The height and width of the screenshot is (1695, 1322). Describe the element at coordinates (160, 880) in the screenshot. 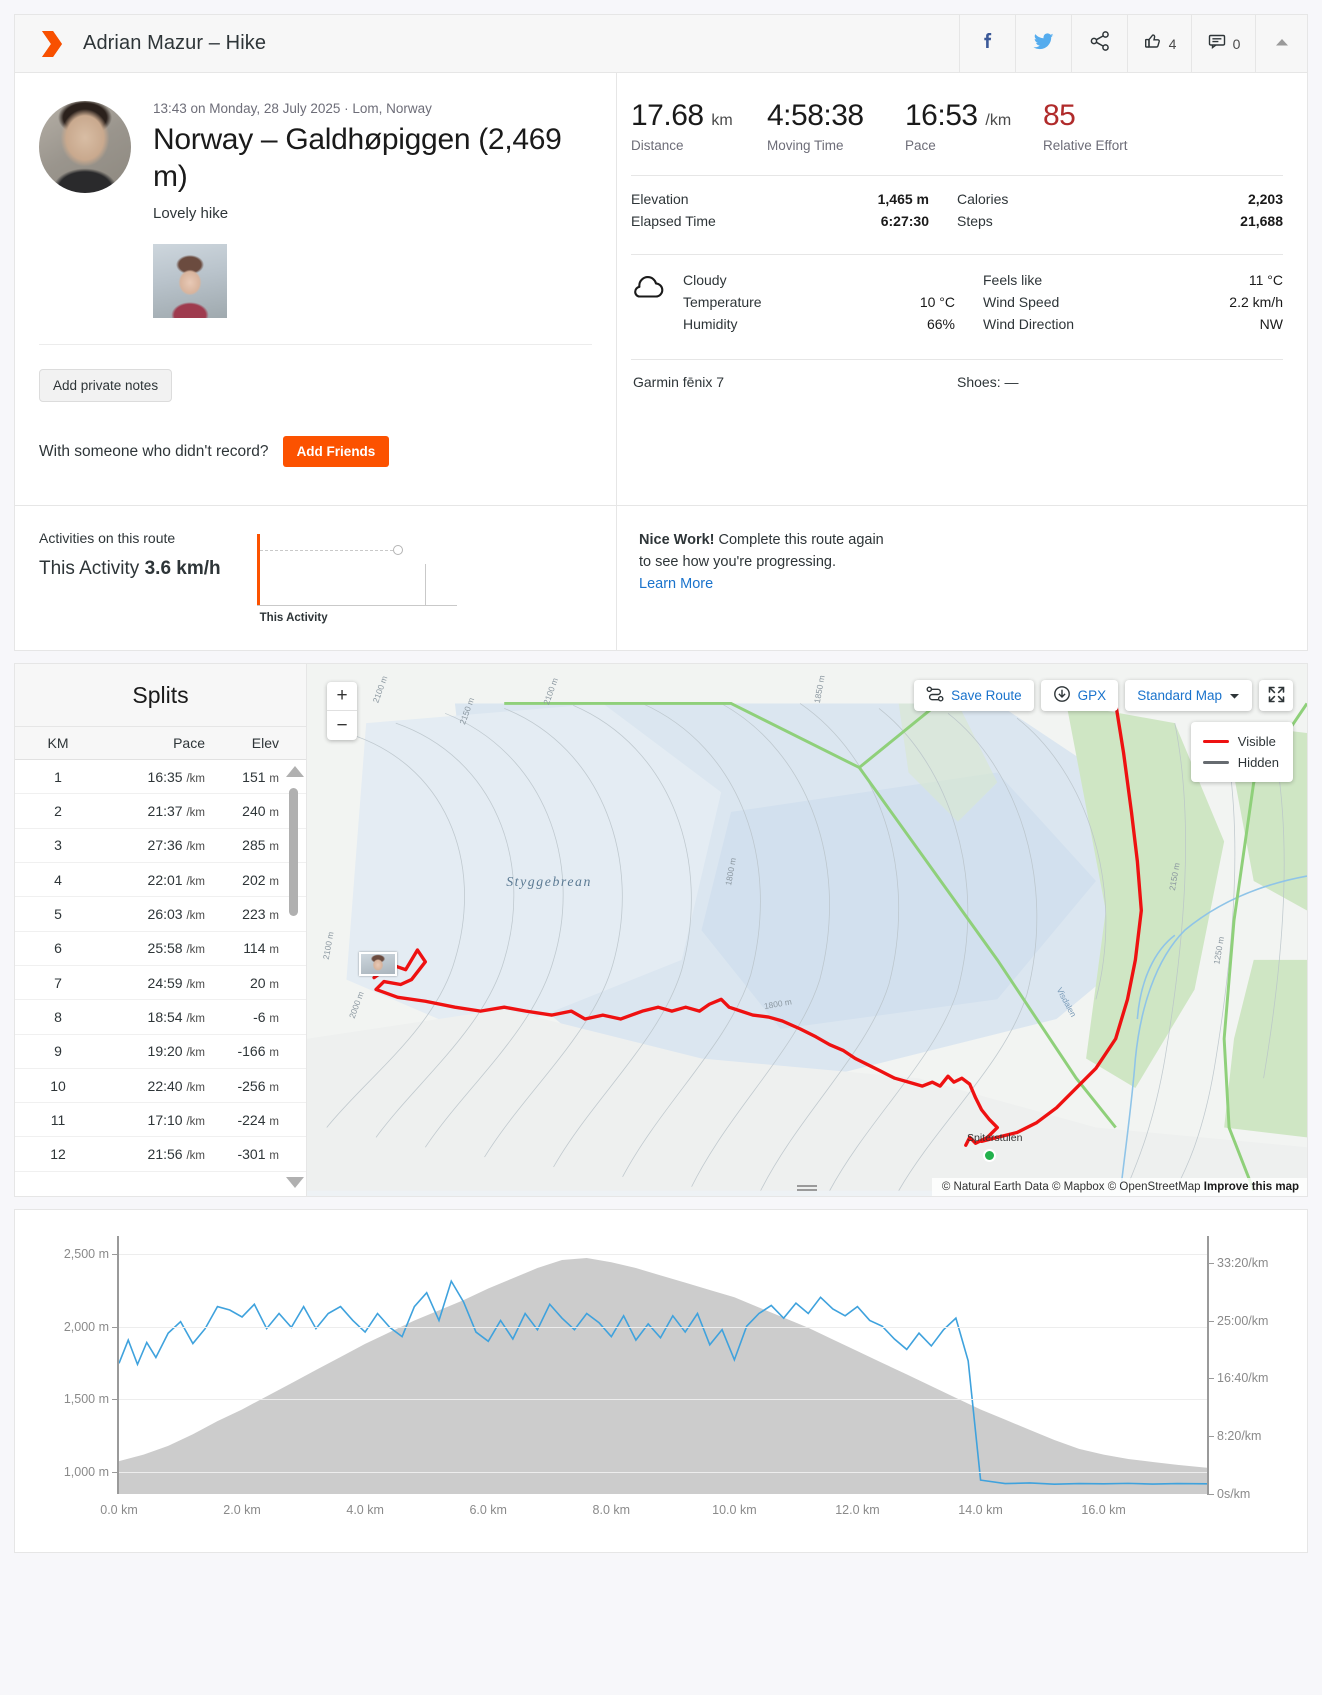

I see `table-row: 4 22:01 /km 202 m` at that location.